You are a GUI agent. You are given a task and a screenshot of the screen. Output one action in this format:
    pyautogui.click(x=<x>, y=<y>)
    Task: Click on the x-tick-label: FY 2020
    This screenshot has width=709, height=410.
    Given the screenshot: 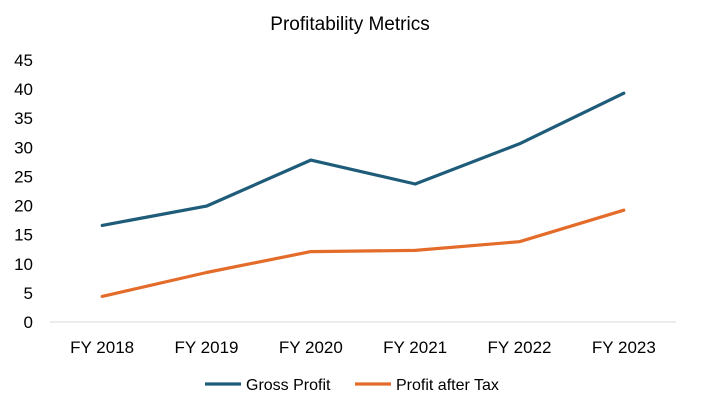 What is the action you would take?
    pyautogui.click(x=311, y=347)
    